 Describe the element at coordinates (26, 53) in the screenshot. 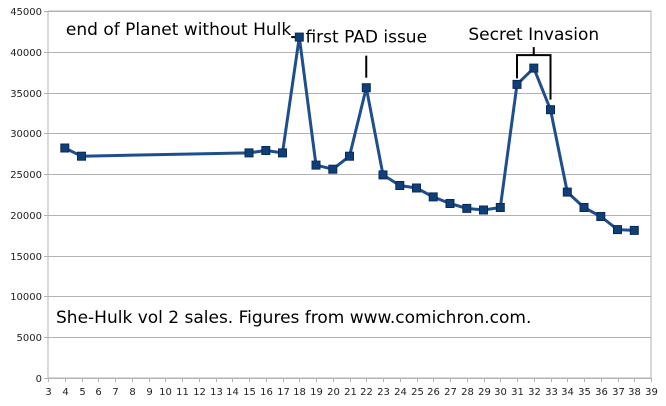

I see `y-tick-label: 40000` at that location.